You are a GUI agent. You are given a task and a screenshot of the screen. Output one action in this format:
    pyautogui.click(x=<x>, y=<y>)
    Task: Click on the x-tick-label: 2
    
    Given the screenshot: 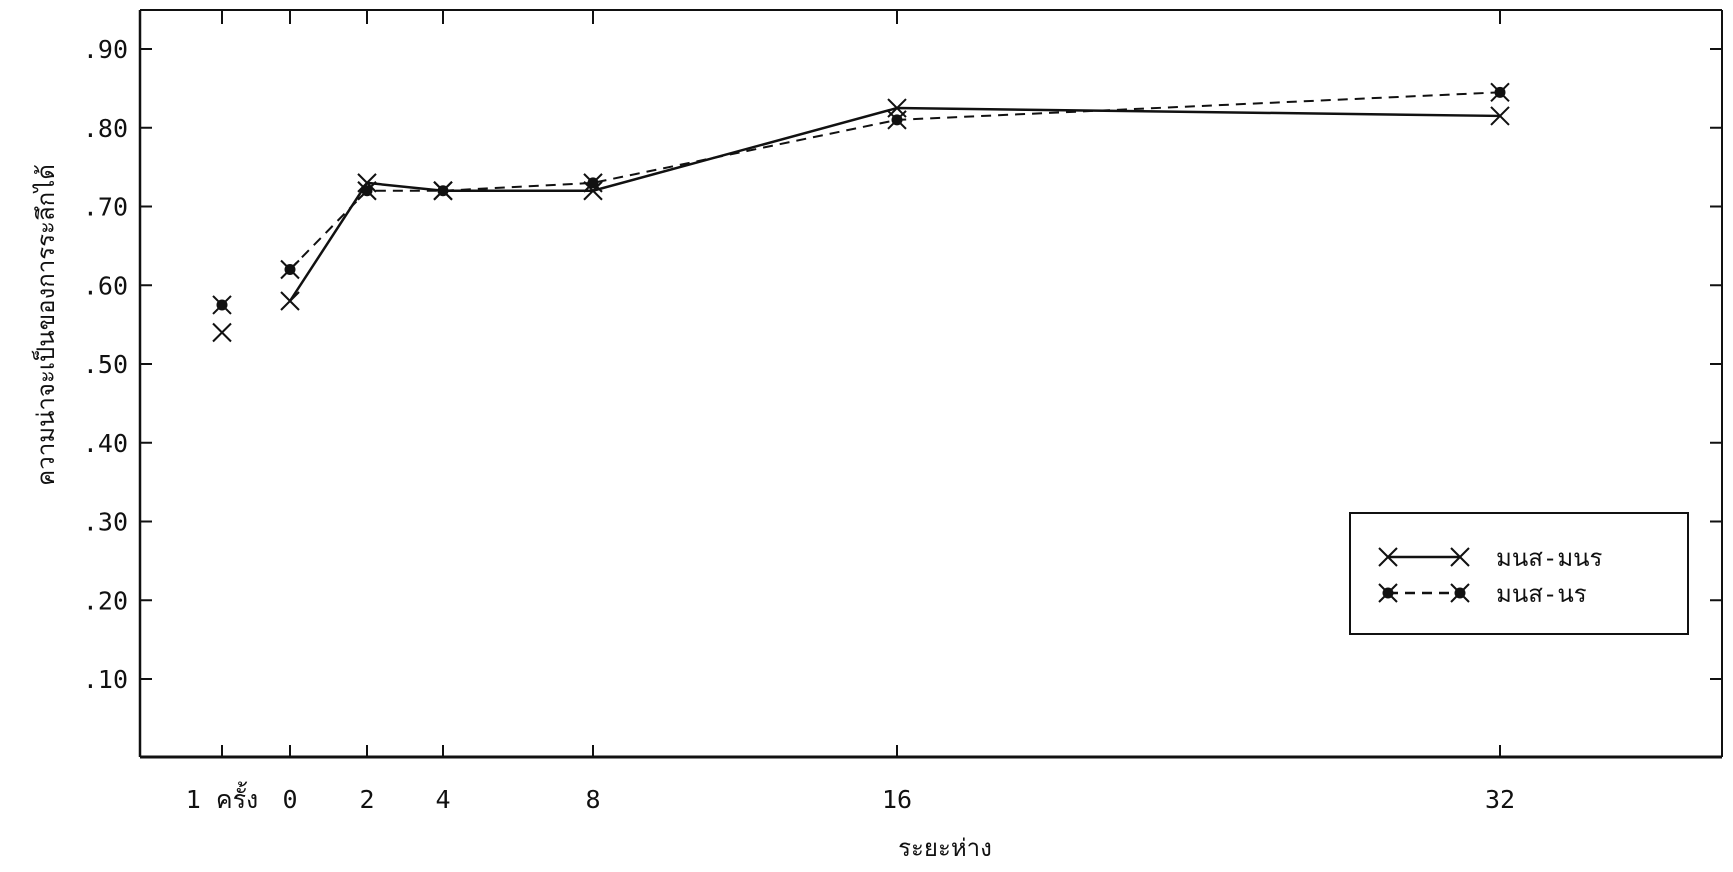 What is the action you would take?
    pyautogui.click(x=366, y=799)
    